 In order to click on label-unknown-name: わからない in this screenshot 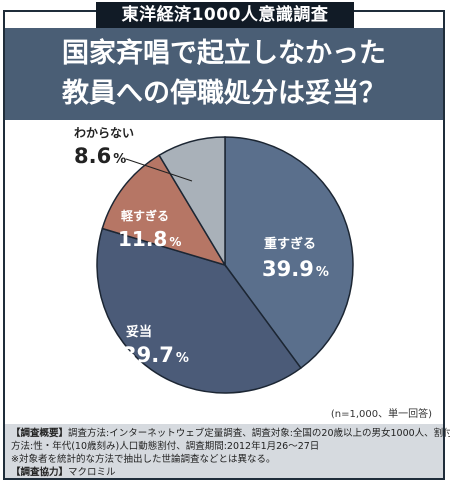, I will do `click(104, 133)`.